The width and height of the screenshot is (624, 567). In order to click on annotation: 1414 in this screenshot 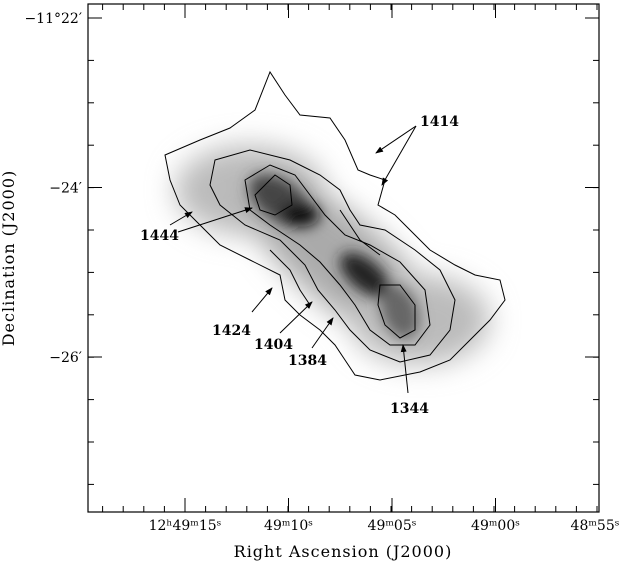, I will do `click(439, 122)`.